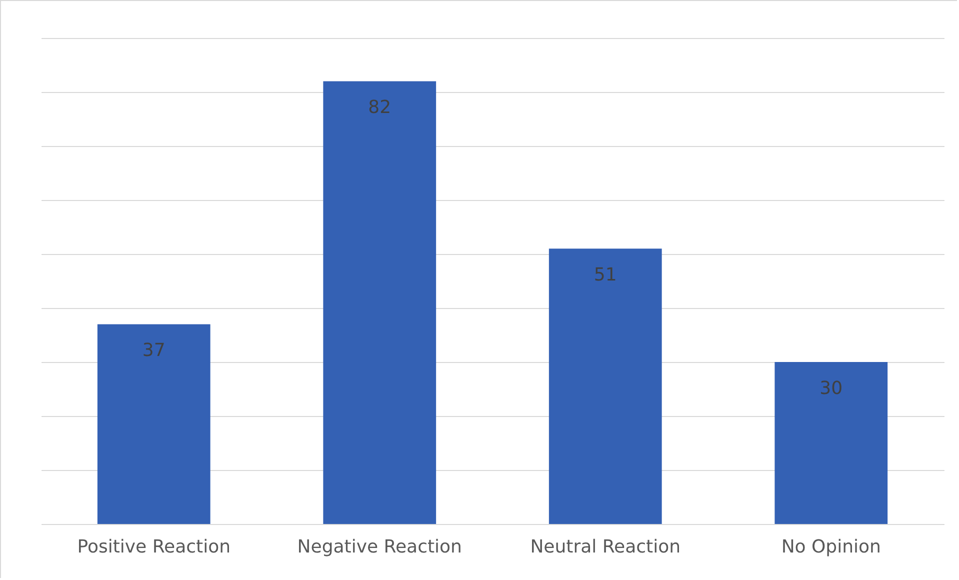 This screenshot has width=959, height=580. I want to click on x-tick-label: Negative Reaction, so click(379, 547).